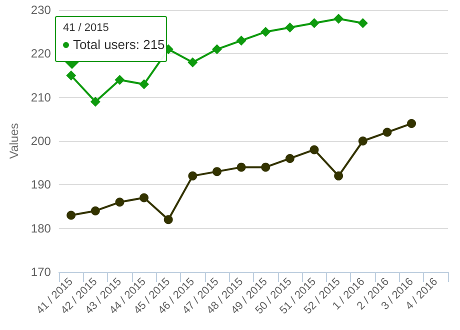 The image size is (460, 330). I want to click on y-tick-label: 210, so click(41, 97).